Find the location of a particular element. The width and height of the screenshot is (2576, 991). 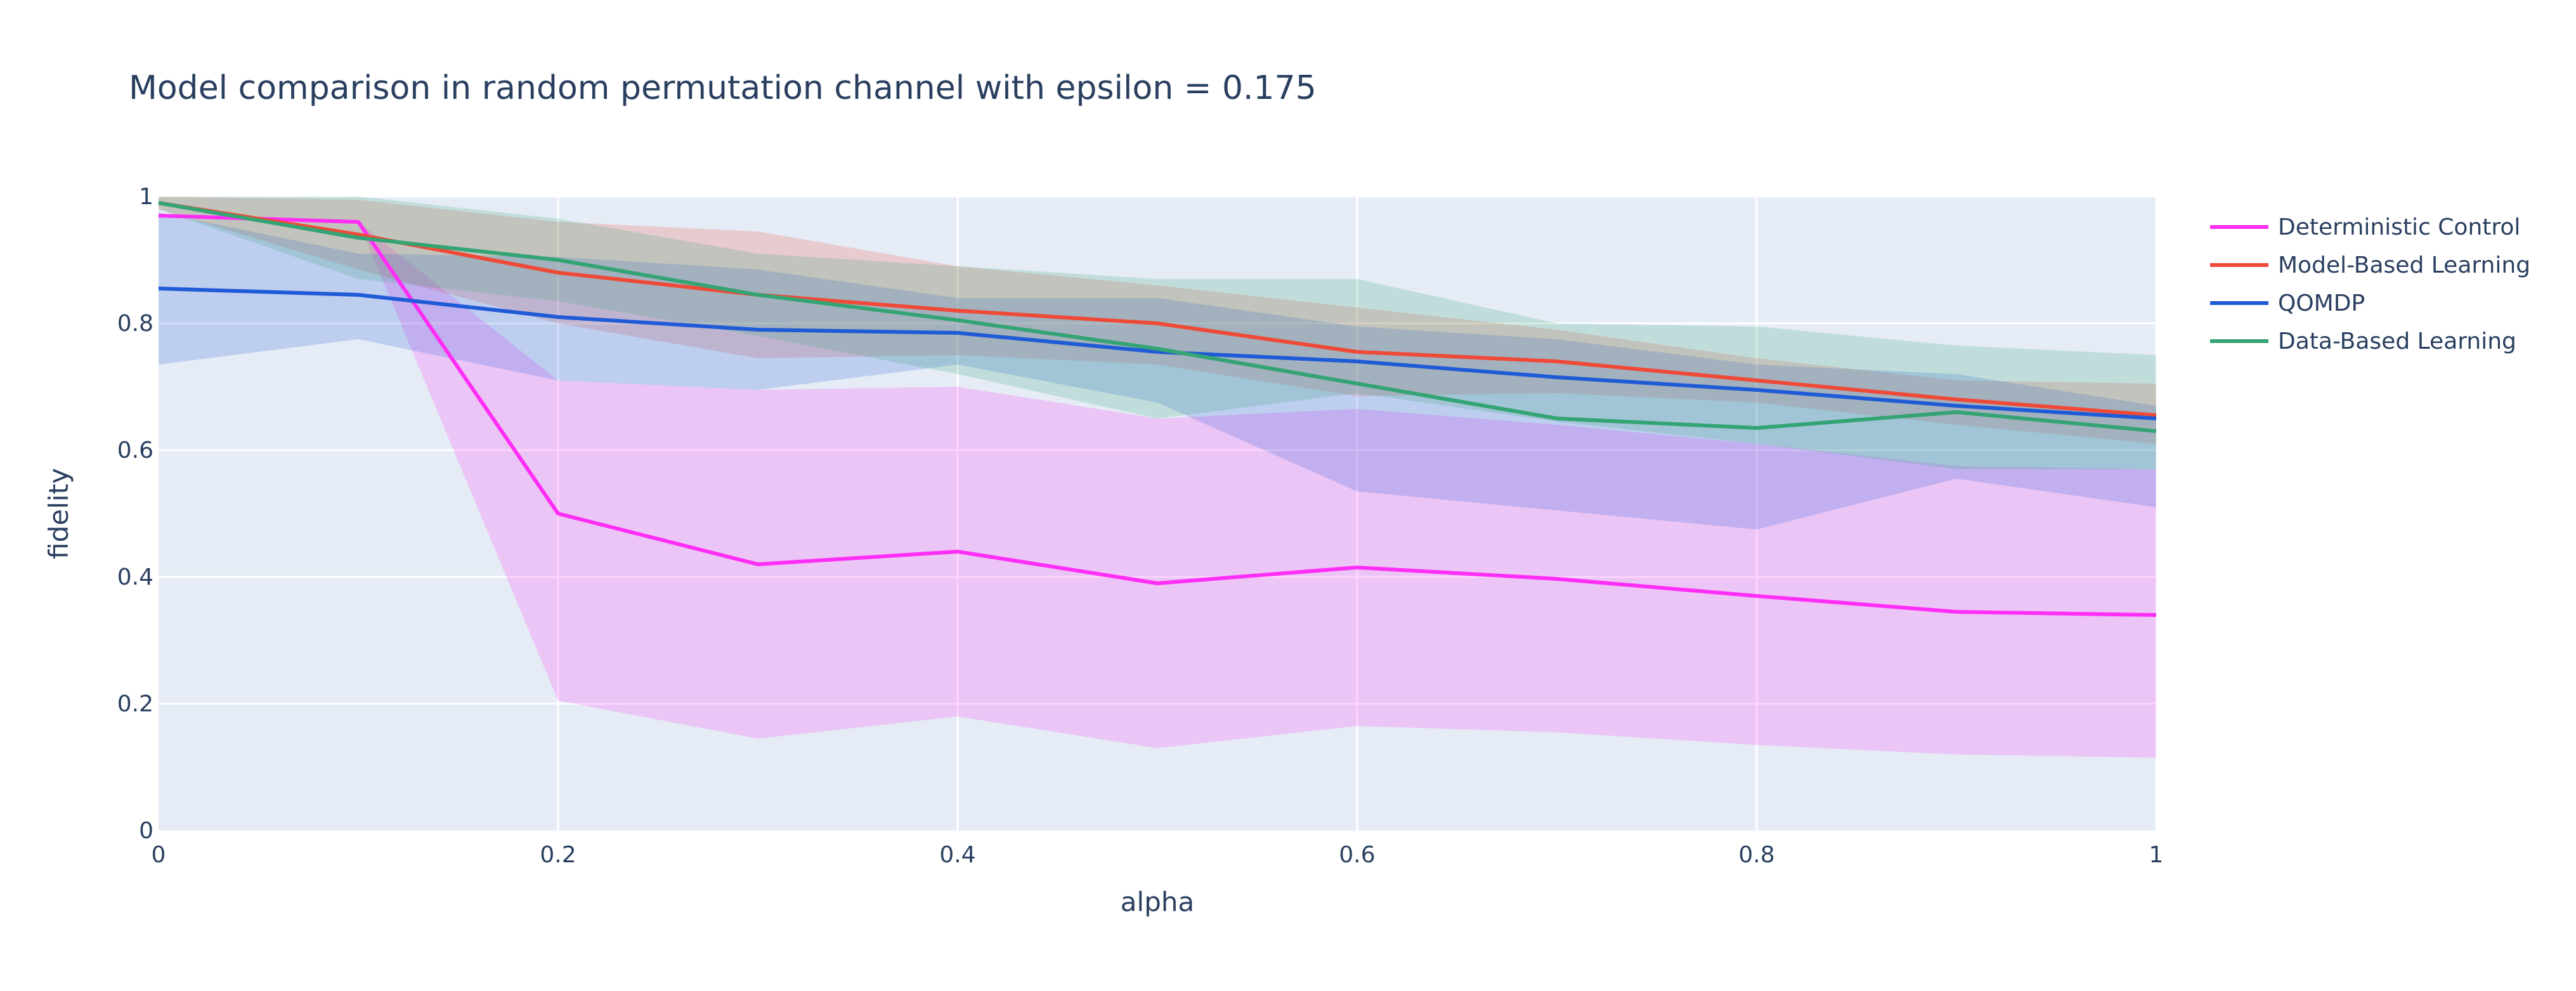

y-tick-label: 0 is located at coordinates (146, 831).